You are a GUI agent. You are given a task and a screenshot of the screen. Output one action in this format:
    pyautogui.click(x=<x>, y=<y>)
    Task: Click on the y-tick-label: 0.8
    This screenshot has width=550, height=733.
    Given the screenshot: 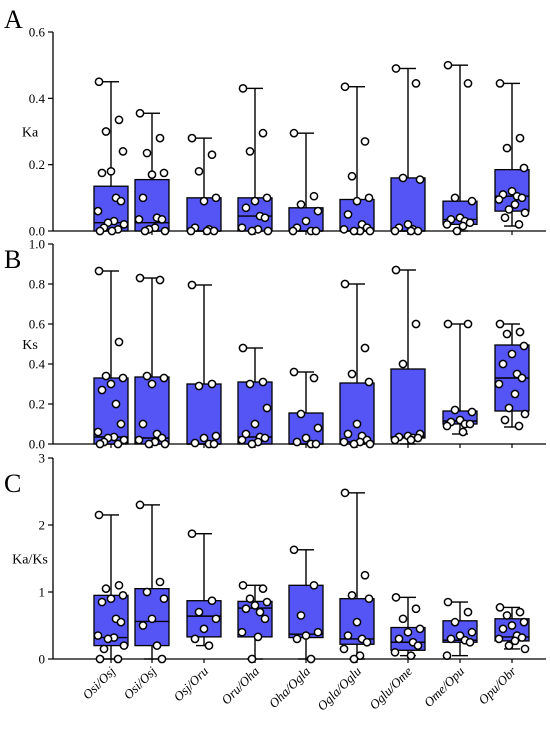 What is the action you would take?
    pyautogui.click(x=37, y=284)
    